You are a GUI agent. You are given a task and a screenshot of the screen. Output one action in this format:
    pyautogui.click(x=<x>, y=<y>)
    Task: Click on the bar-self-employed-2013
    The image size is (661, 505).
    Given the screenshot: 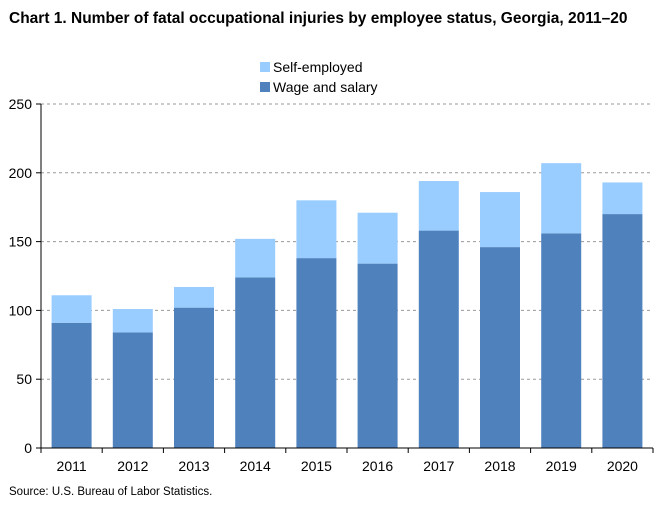 What is the action you would take?
    pyautogui.click(x=194, y=297)
    